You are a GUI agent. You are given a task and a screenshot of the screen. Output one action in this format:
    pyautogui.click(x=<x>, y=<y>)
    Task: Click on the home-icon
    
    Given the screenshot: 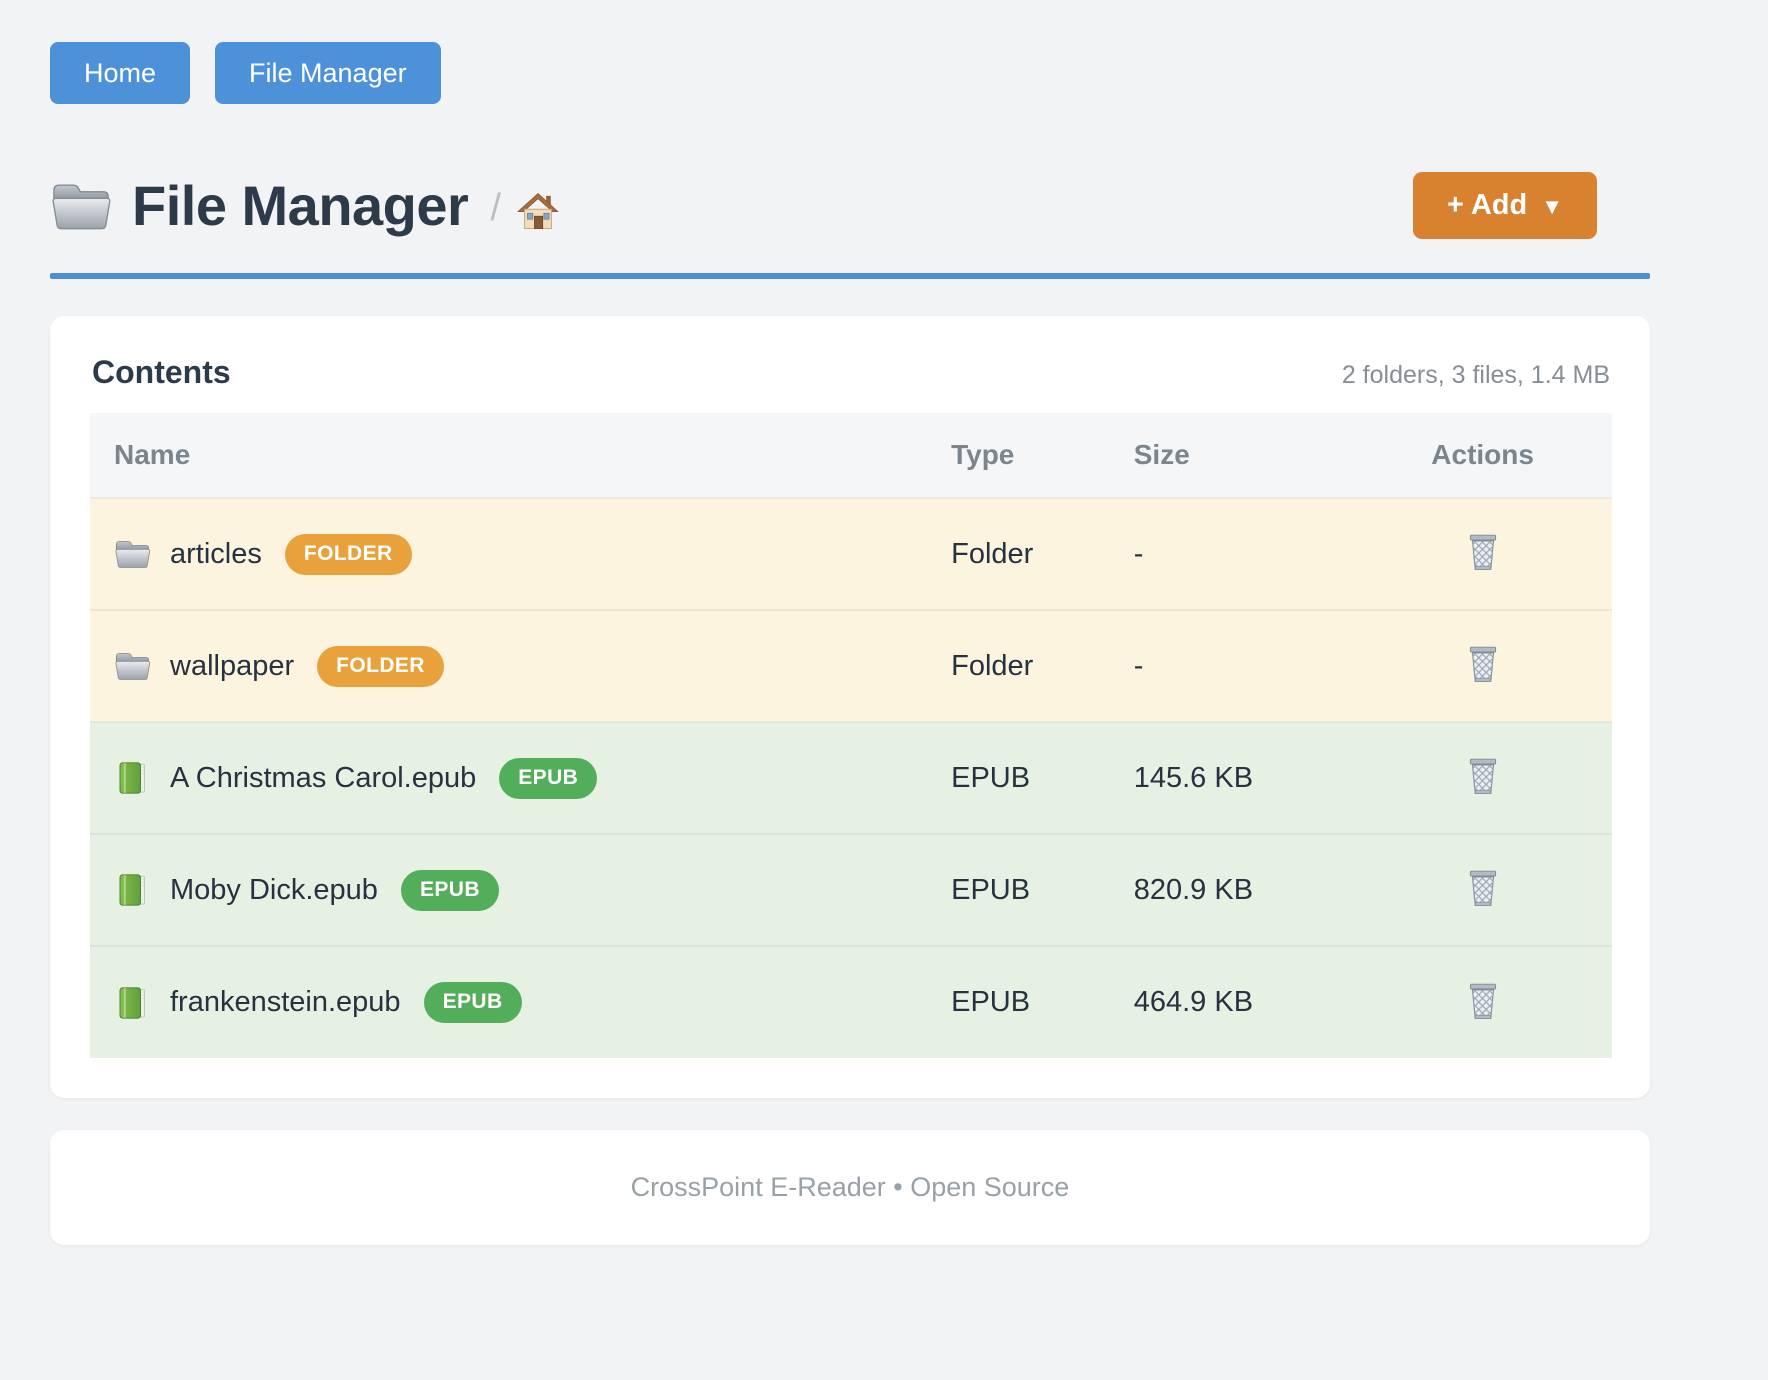 What is the action you would take?
    pyautogui.click(x=538, y=211)
    